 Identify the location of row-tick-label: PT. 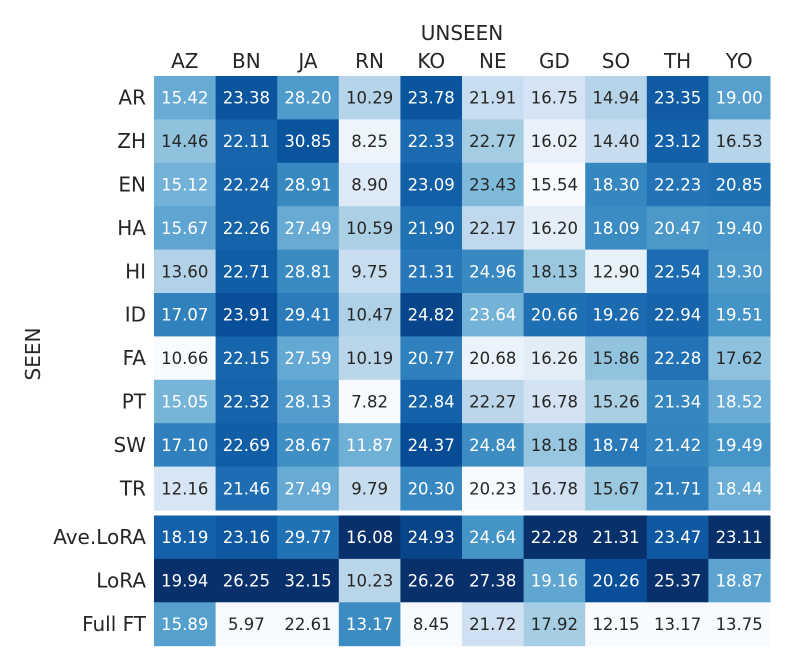
(134, 402).